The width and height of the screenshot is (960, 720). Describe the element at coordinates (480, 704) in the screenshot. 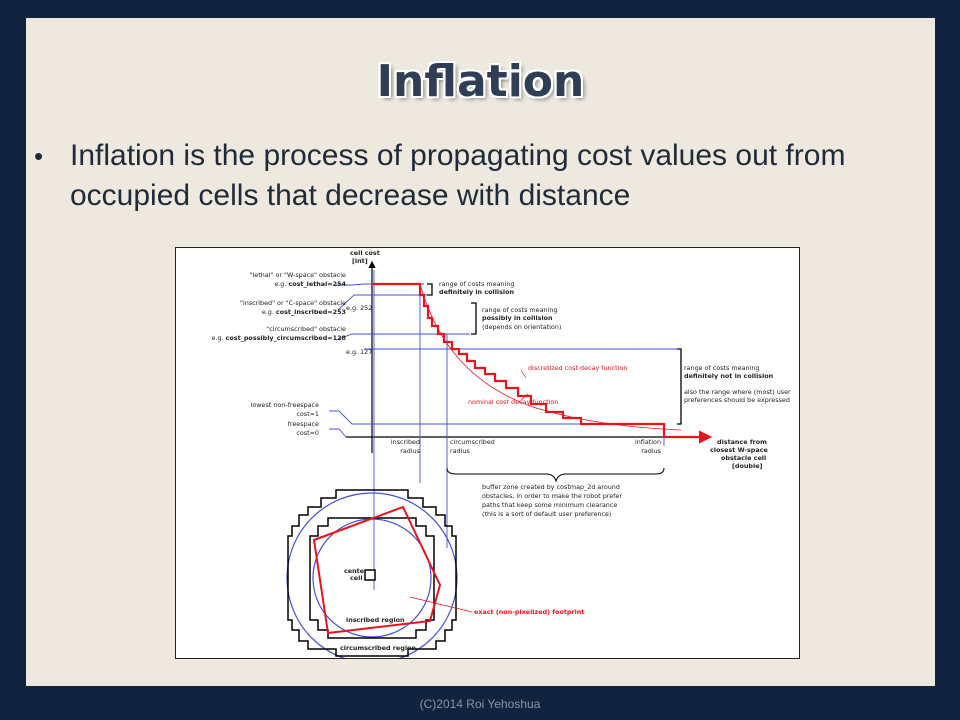

I see `slide-footer: (C)2014 Roi Yehoshua` at that location.